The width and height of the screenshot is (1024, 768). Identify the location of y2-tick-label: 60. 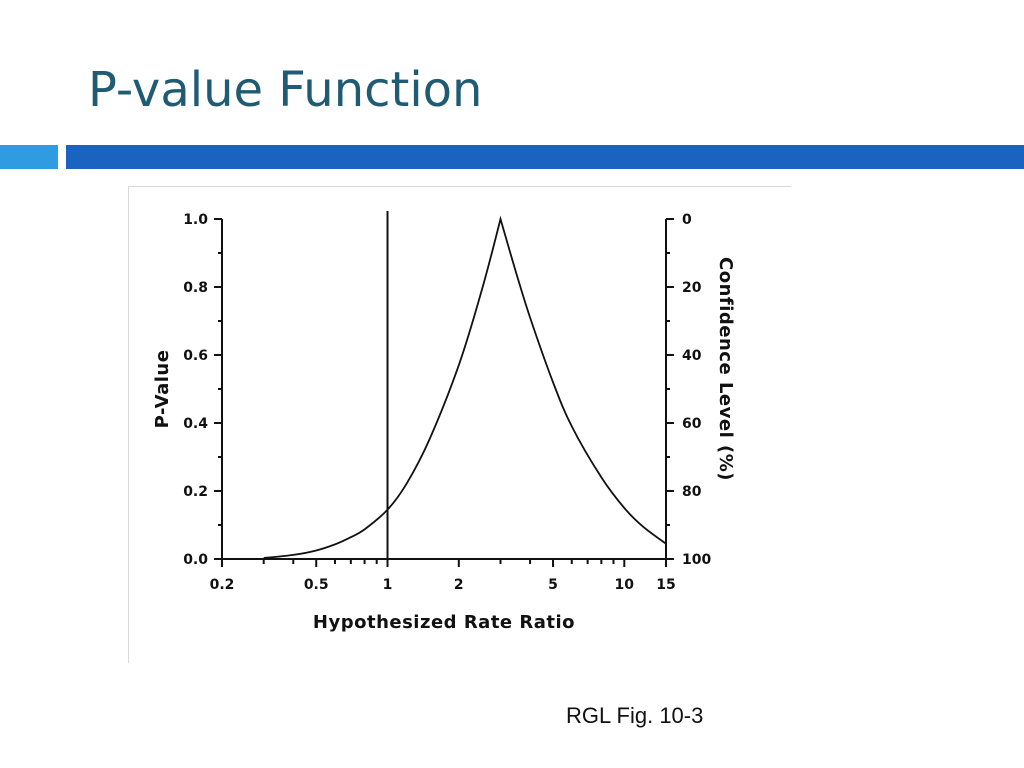
(692, 424).